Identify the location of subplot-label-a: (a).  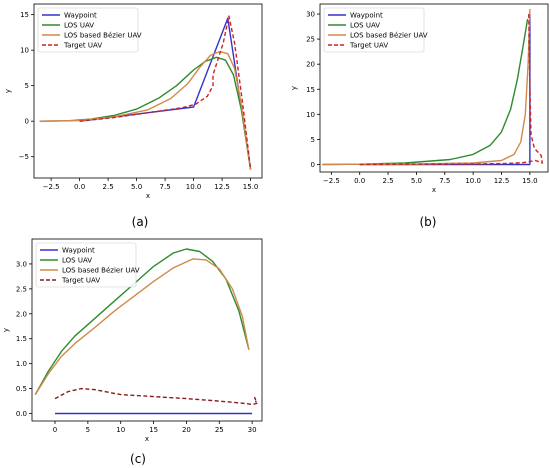
(140, 222).